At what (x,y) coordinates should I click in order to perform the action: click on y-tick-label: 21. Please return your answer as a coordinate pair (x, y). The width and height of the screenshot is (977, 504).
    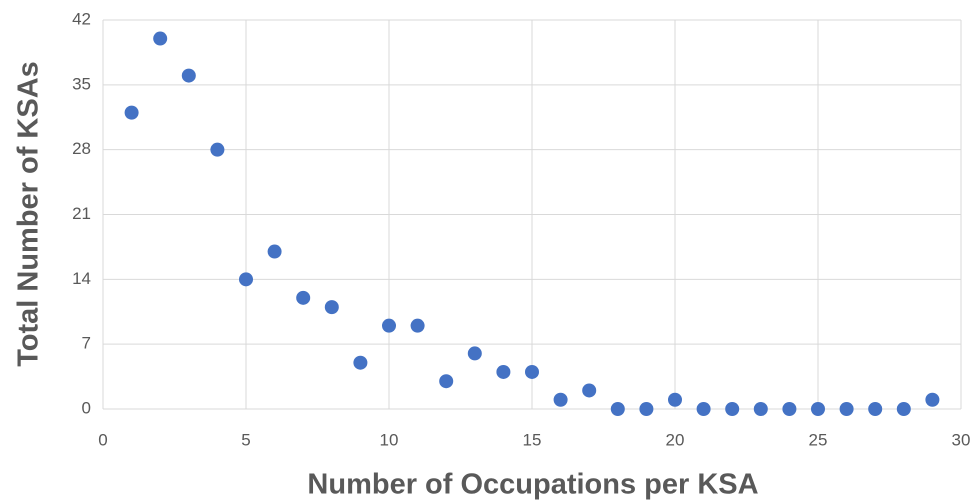
    Looking at the image, I should click on (81, 213).